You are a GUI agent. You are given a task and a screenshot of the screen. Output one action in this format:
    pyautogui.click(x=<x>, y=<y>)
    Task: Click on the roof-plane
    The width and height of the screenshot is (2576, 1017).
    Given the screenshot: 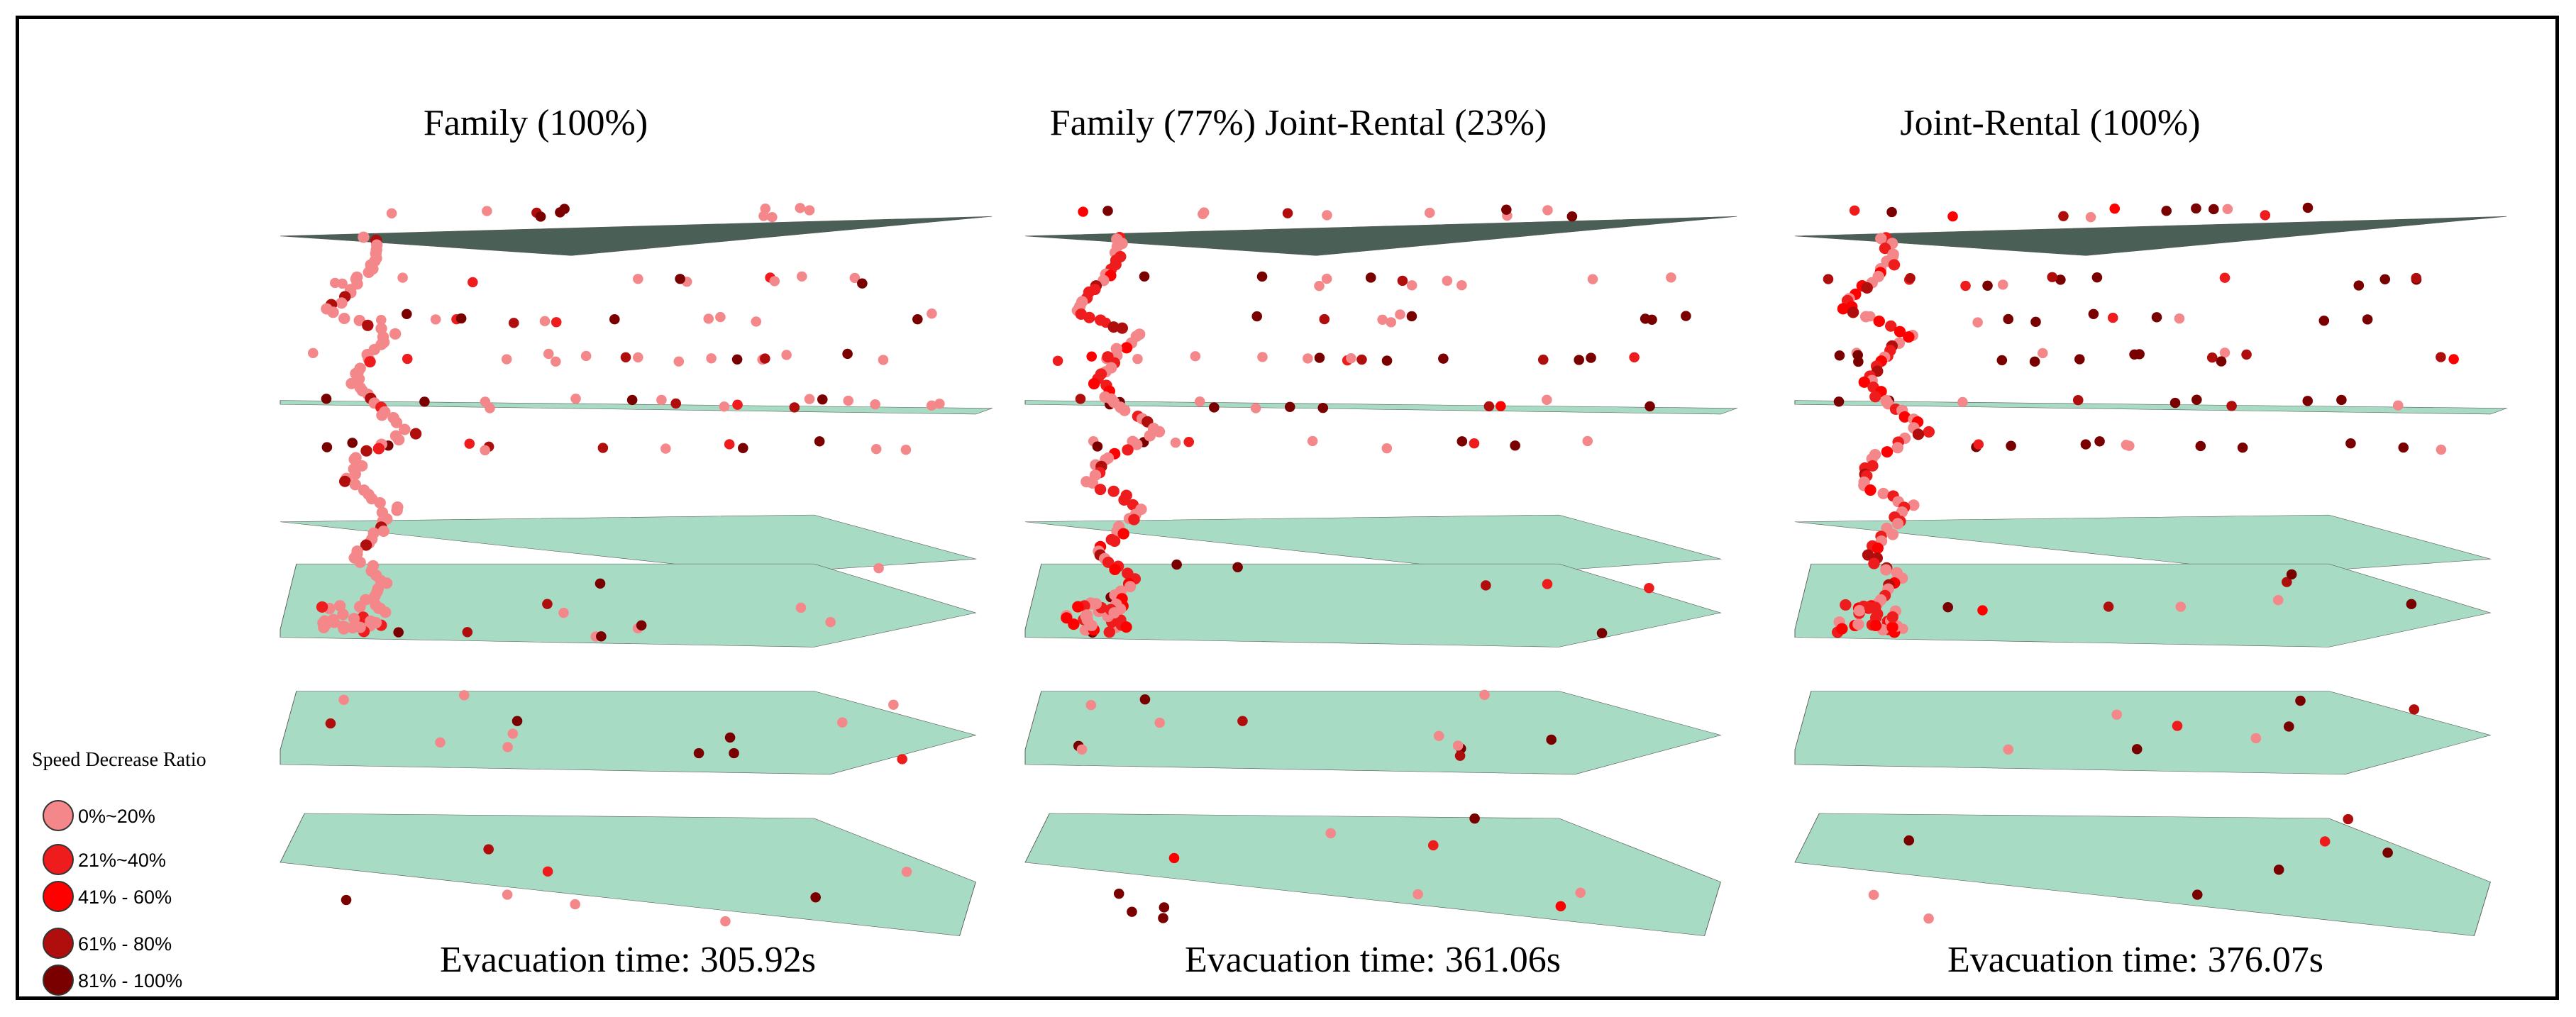 What is the action you would take?
    pyautogui.click(x=2150, y=236)
    